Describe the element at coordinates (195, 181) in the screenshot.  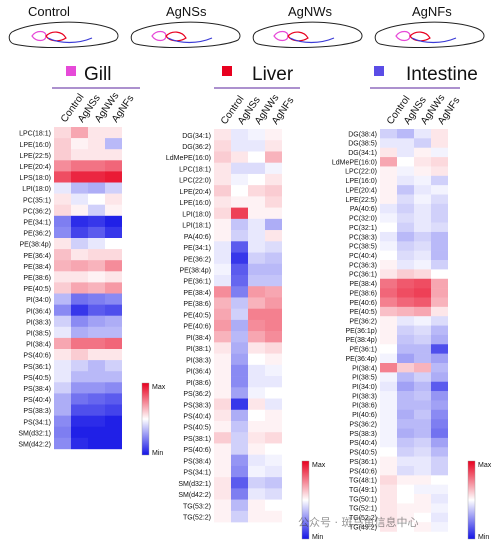
I see `row-label: LPC(22:0)` at that location.